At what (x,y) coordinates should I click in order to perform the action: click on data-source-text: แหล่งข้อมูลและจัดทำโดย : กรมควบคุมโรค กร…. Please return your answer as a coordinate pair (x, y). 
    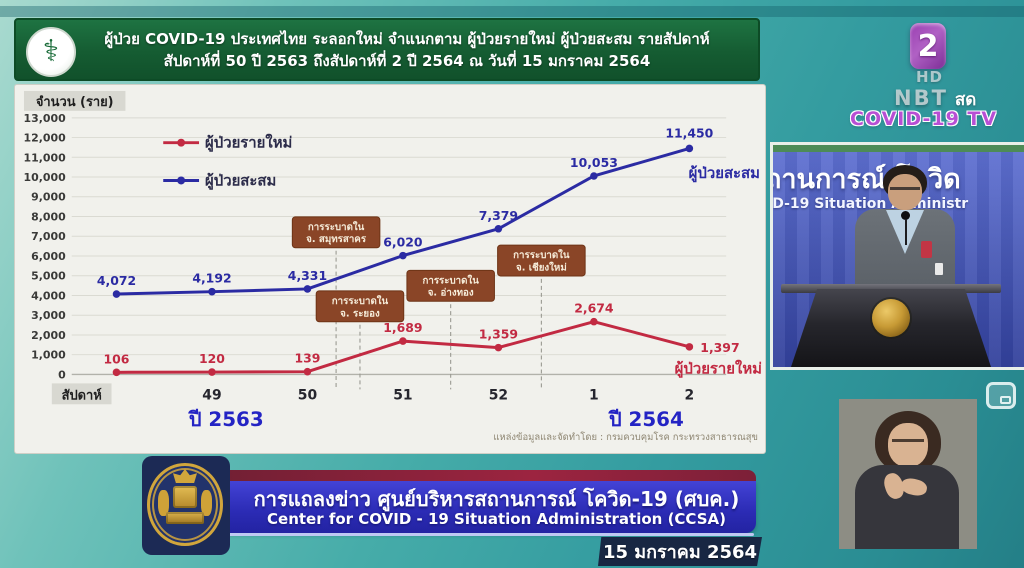
    Looking at the image, I should click on (625, 437).